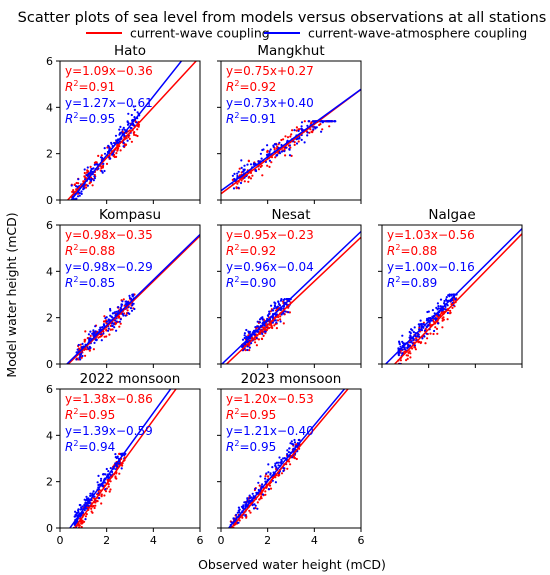  What do you see at coordinates (267, 540) in the screenshot?
I see `x-tick-label: 2` at bounding box center [267, 540].